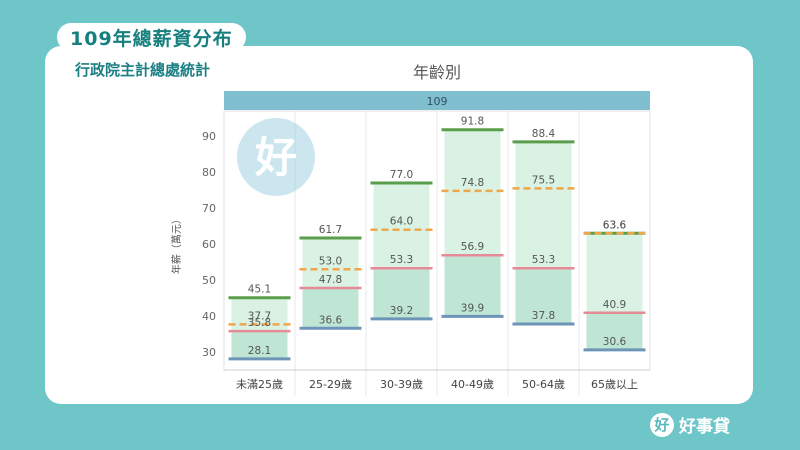 This screenshot has width=800, height=450. I want to click on median-value-label: 56.9, so click(472, 247).